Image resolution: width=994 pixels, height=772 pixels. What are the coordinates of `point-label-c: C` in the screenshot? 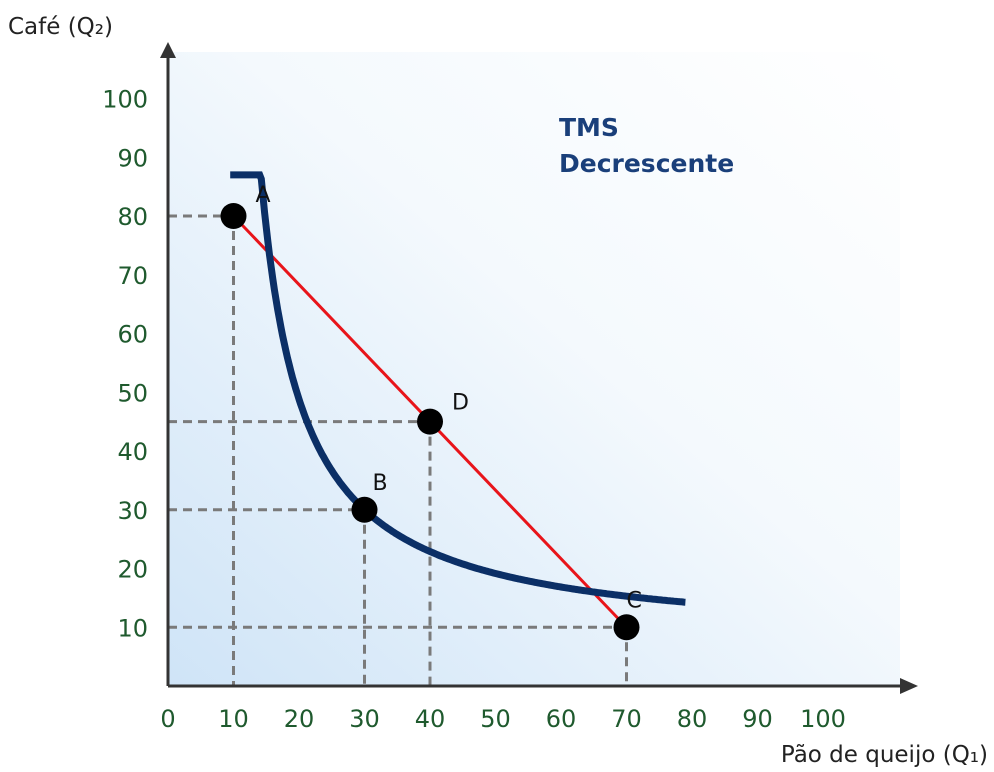 It's located at (634, 600).